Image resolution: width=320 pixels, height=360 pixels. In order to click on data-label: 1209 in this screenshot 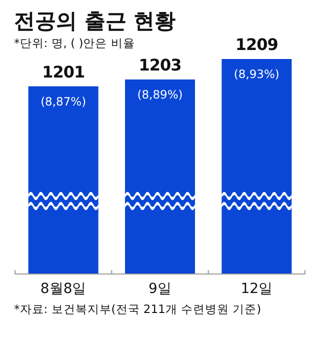, I will do `click(256, 44)`.